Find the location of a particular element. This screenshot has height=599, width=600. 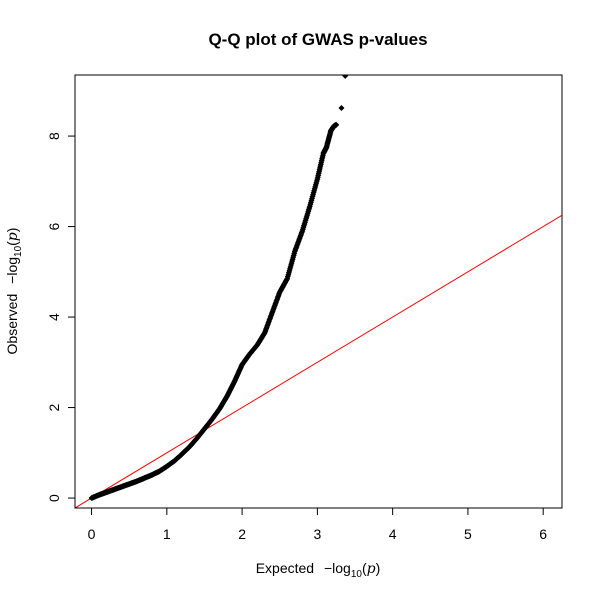

y-axis: 0 2 4 6 8 is located at coordinates (61, 317).